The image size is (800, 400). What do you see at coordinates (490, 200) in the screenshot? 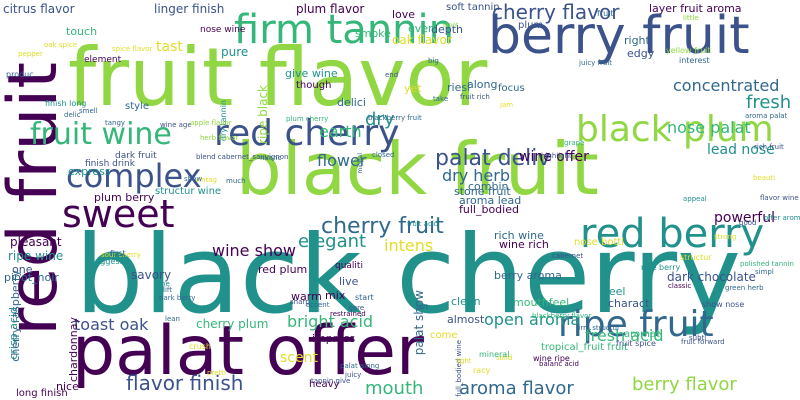
I see `word-aroma-lead: aroma lead` at bounding box center [490, 200].